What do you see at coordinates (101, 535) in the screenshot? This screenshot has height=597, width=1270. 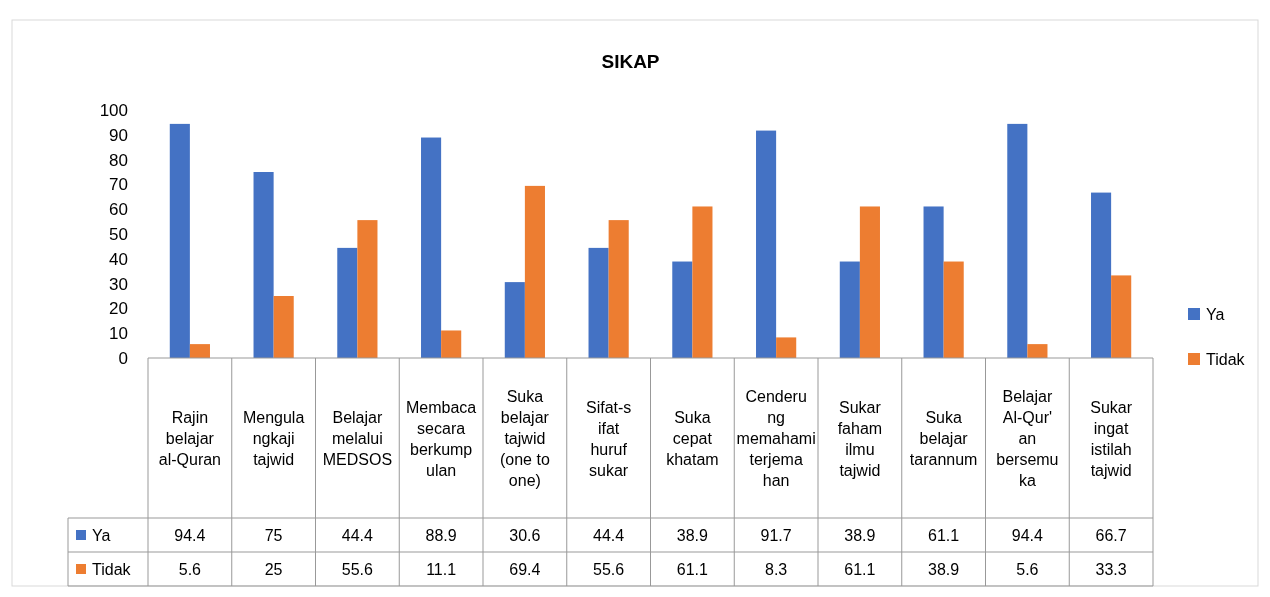 I see `text: Ya` at bounding box center [101, 535].